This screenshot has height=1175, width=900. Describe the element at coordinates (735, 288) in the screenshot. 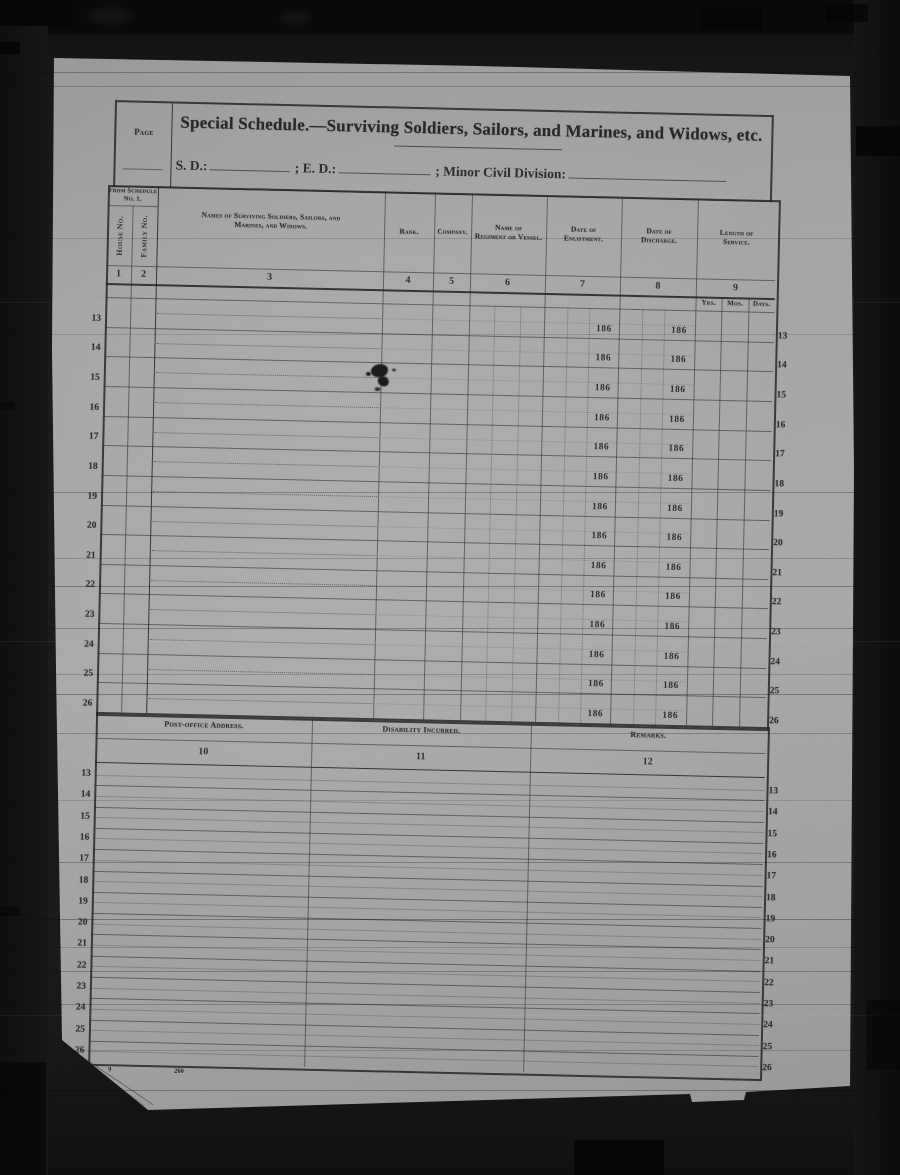

I see `col-number: 9` at that location.